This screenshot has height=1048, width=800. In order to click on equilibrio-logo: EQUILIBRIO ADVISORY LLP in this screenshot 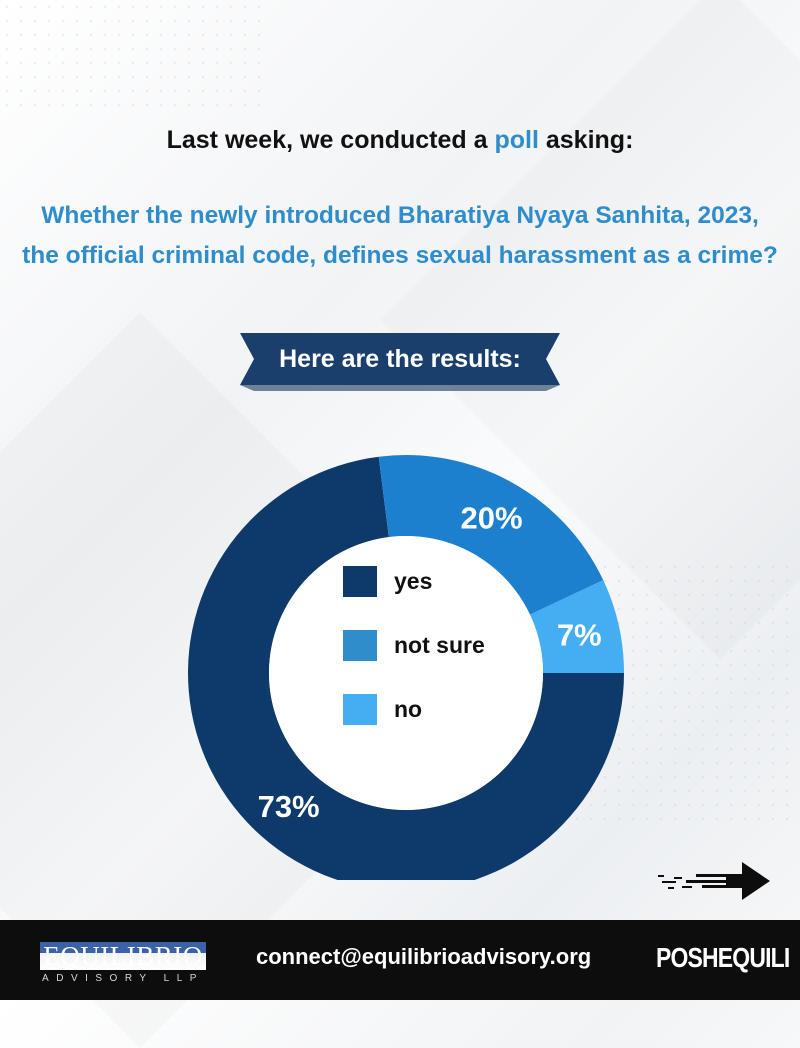, I will do `click(123, 963)`.